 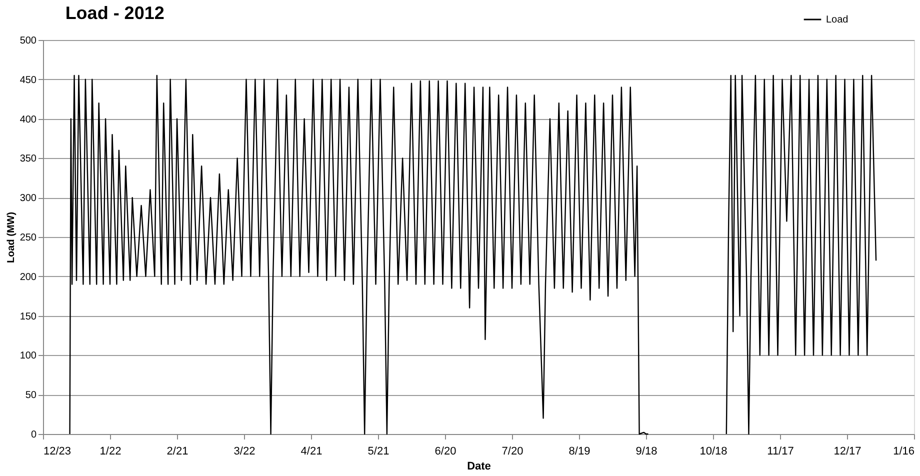 What do you see at coordinates (28, 316) in the screenshot?
I see `y-tick-label: 150` at bounding box center [28, 316].